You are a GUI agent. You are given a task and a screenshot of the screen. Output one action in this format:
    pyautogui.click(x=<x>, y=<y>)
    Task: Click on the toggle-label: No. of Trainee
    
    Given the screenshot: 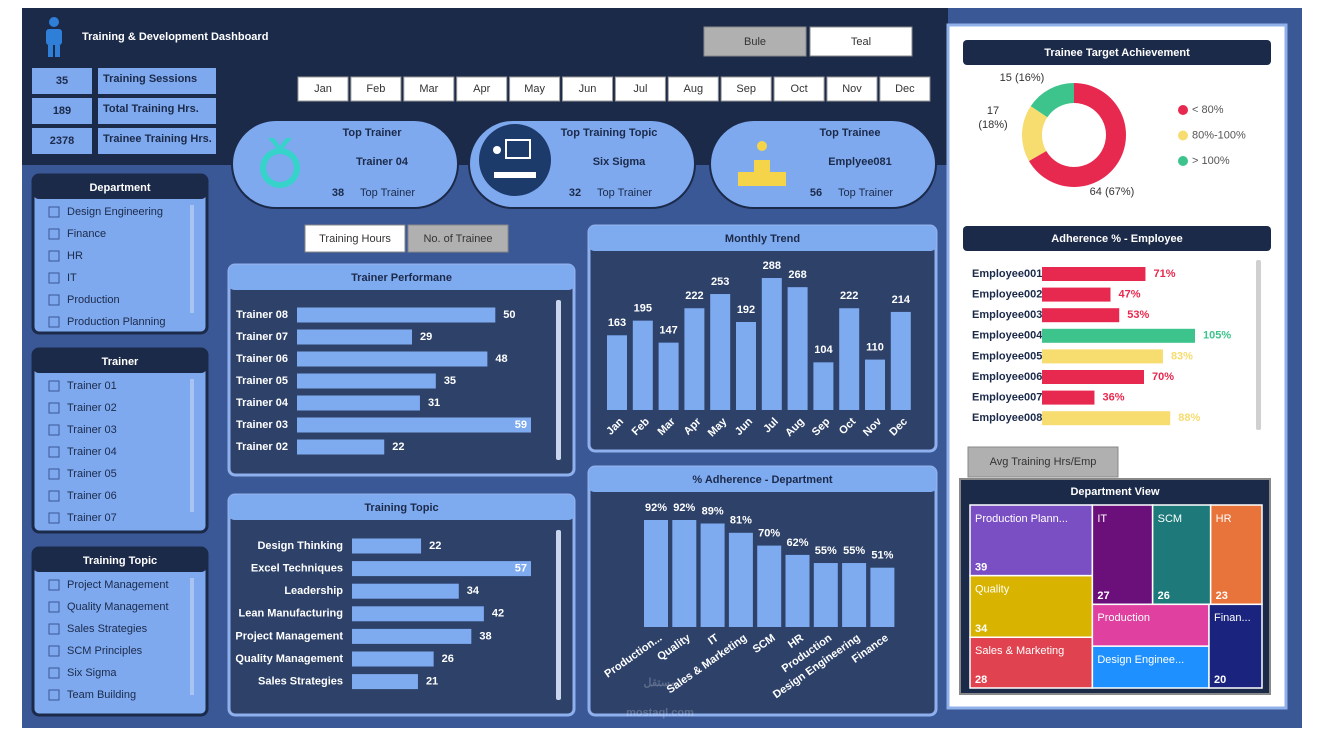 What is the action you would take?
    pyautogui.click(x=457, y=239)
    